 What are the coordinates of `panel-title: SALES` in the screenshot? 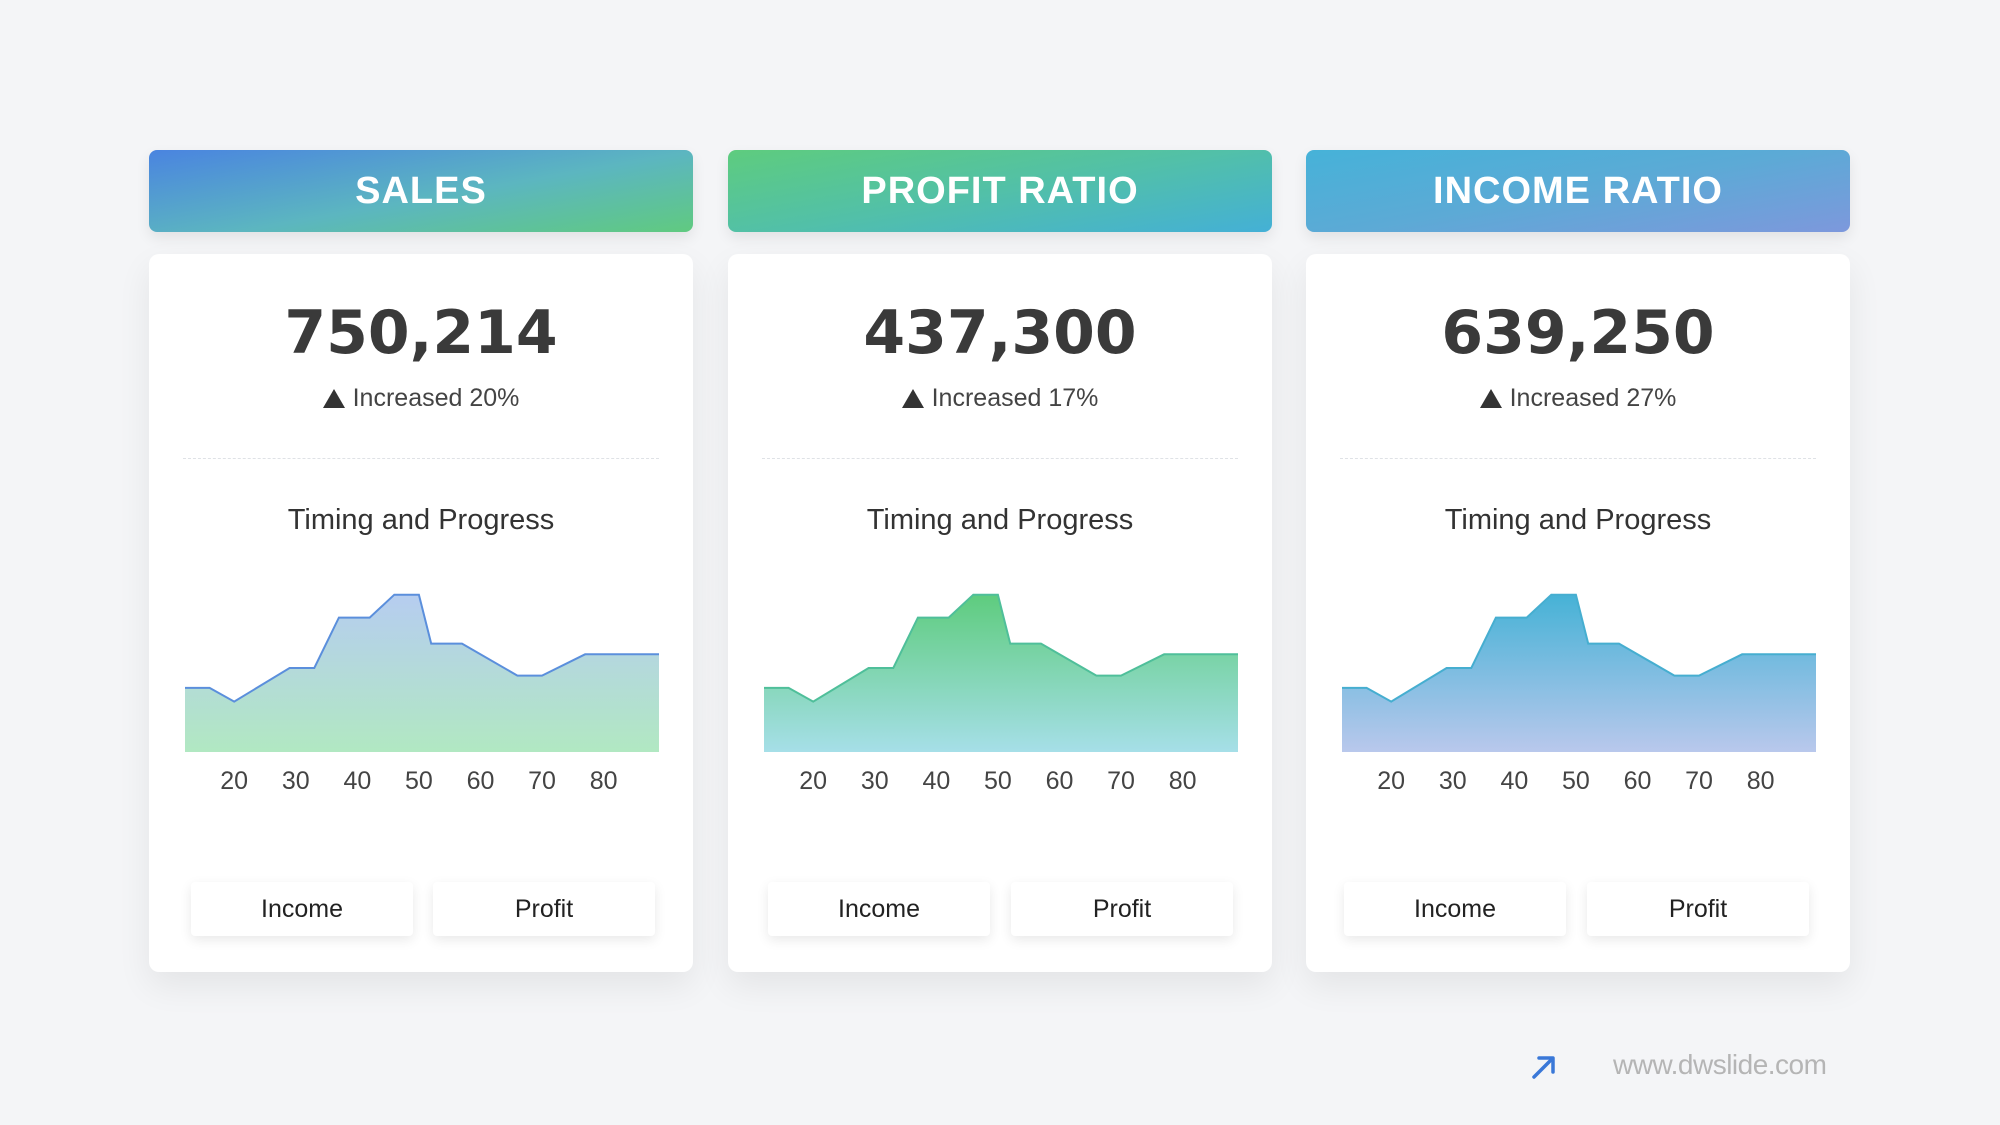 It's located at (421, 190).